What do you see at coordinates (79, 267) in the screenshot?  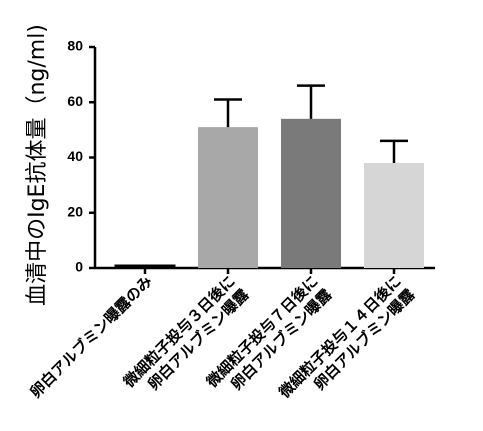 I see `y-tick-label: 0` at bounding box center [79, 267].